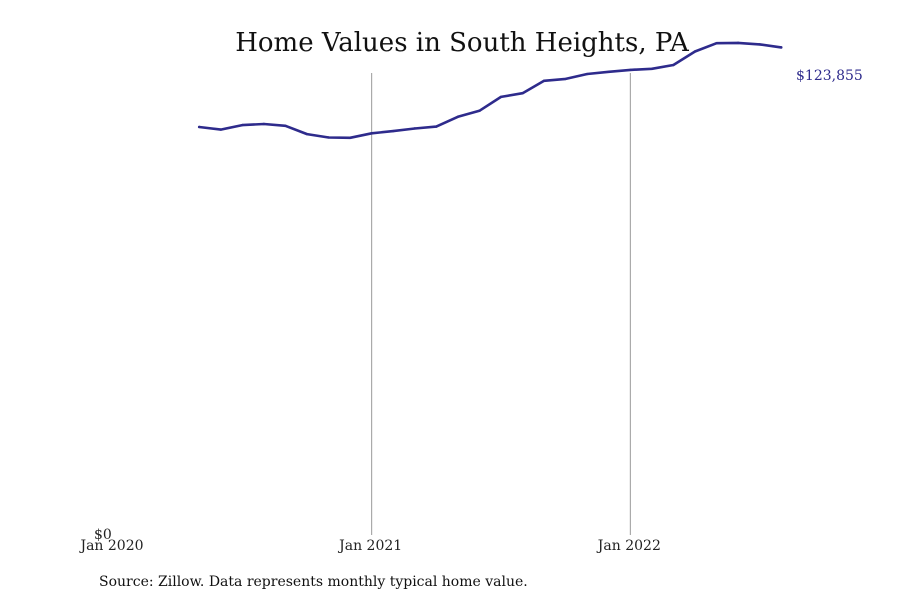 The image size is (900, 600). I want to click on series-layer: $123,855, so click(530, 90).